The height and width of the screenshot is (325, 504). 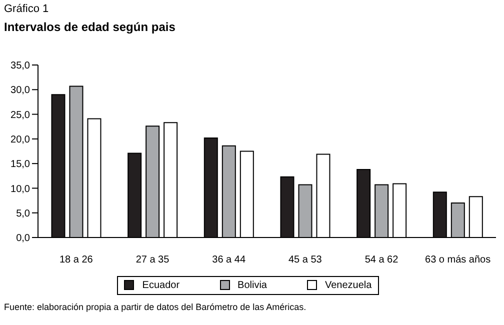 I want to click on y-tick-label: 25,0, so click(x=20, y=115).